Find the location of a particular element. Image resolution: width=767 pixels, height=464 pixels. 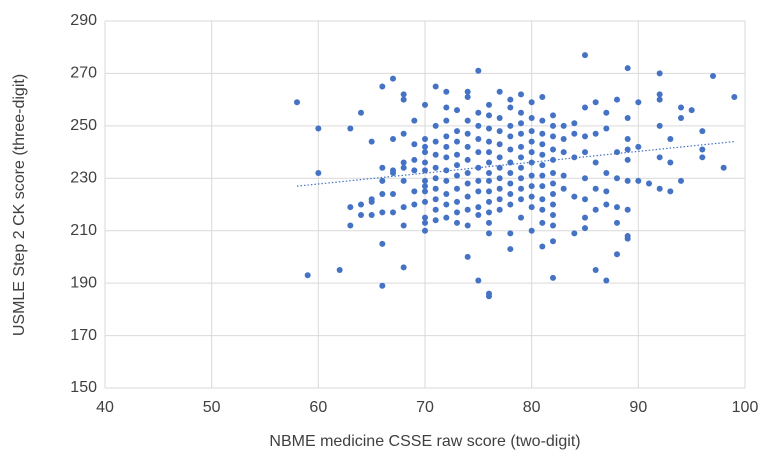

y-axis-title: USMLE Step 2 CK score (three-digit) is located at coordinates (19, 205).